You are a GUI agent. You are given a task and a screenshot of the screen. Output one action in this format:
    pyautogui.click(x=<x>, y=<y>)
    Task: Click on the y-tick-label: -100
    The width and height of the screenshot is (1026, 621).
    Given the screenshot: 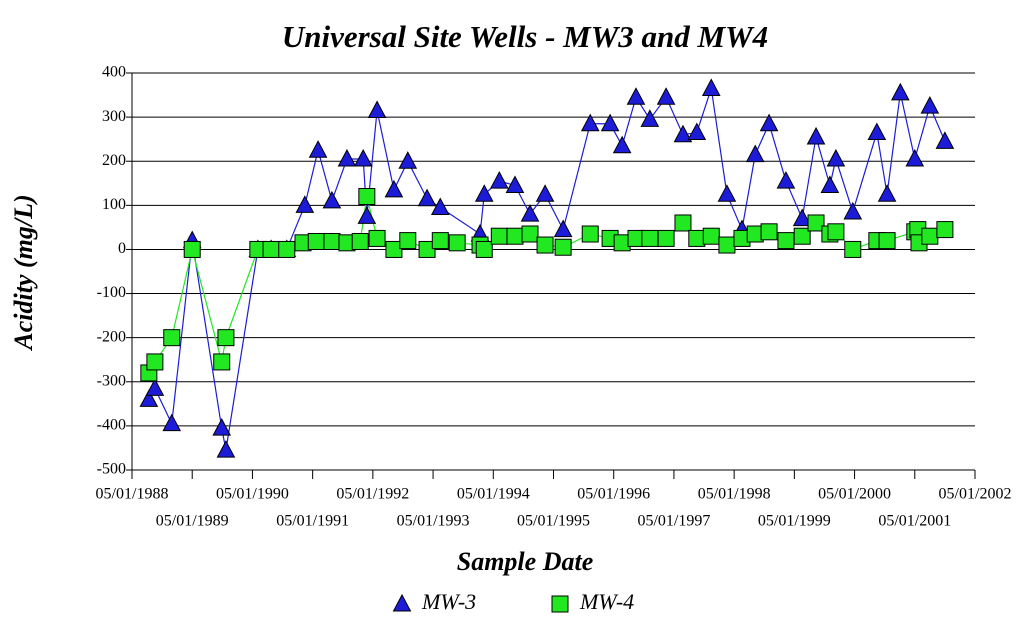 What is the action you would take?
    pyautogui.click(x=111, y=292)
    